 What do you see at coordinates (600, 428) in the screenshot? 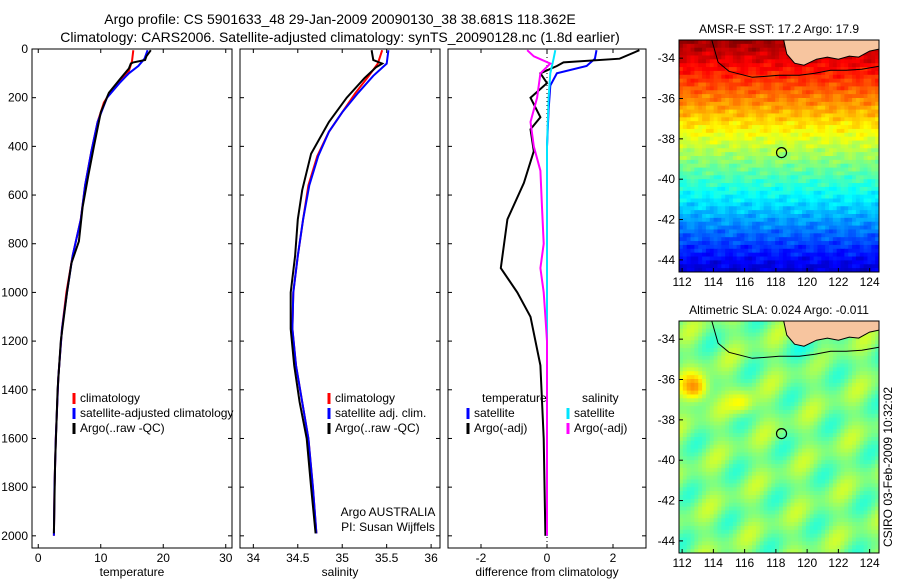
I see `legend-label: Argo(-adj)` at bounding box center [600, 428].